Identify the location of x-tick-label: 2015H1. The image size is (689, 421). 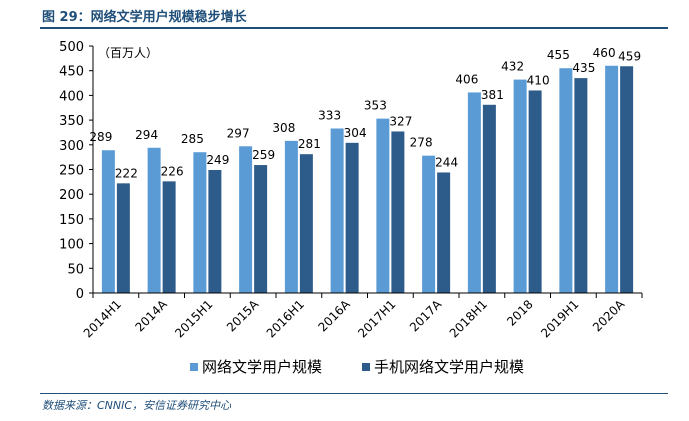
(193, 318).